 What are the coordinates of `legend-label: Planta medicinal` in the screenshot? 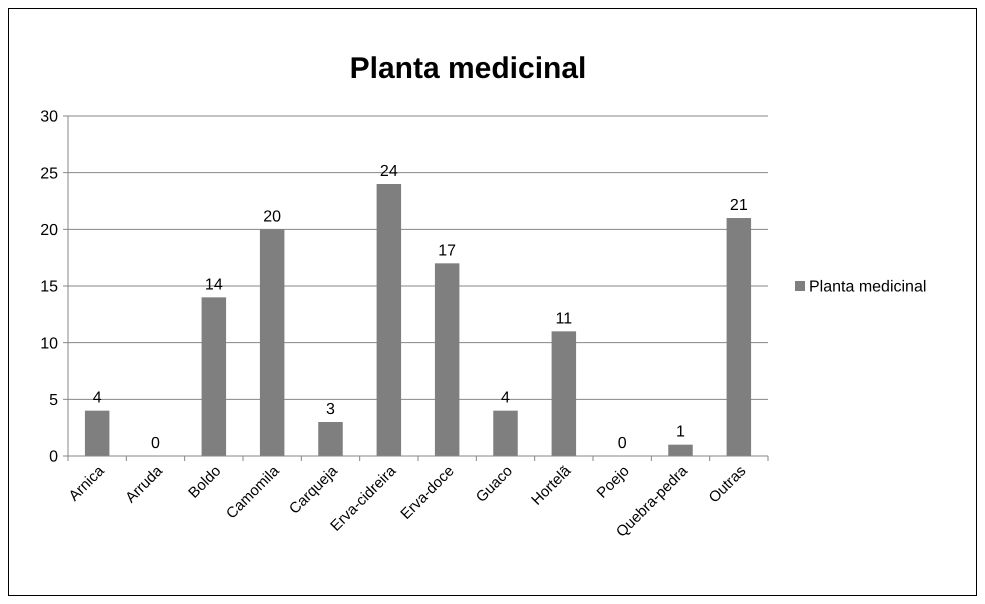 It's located at (867, 287).